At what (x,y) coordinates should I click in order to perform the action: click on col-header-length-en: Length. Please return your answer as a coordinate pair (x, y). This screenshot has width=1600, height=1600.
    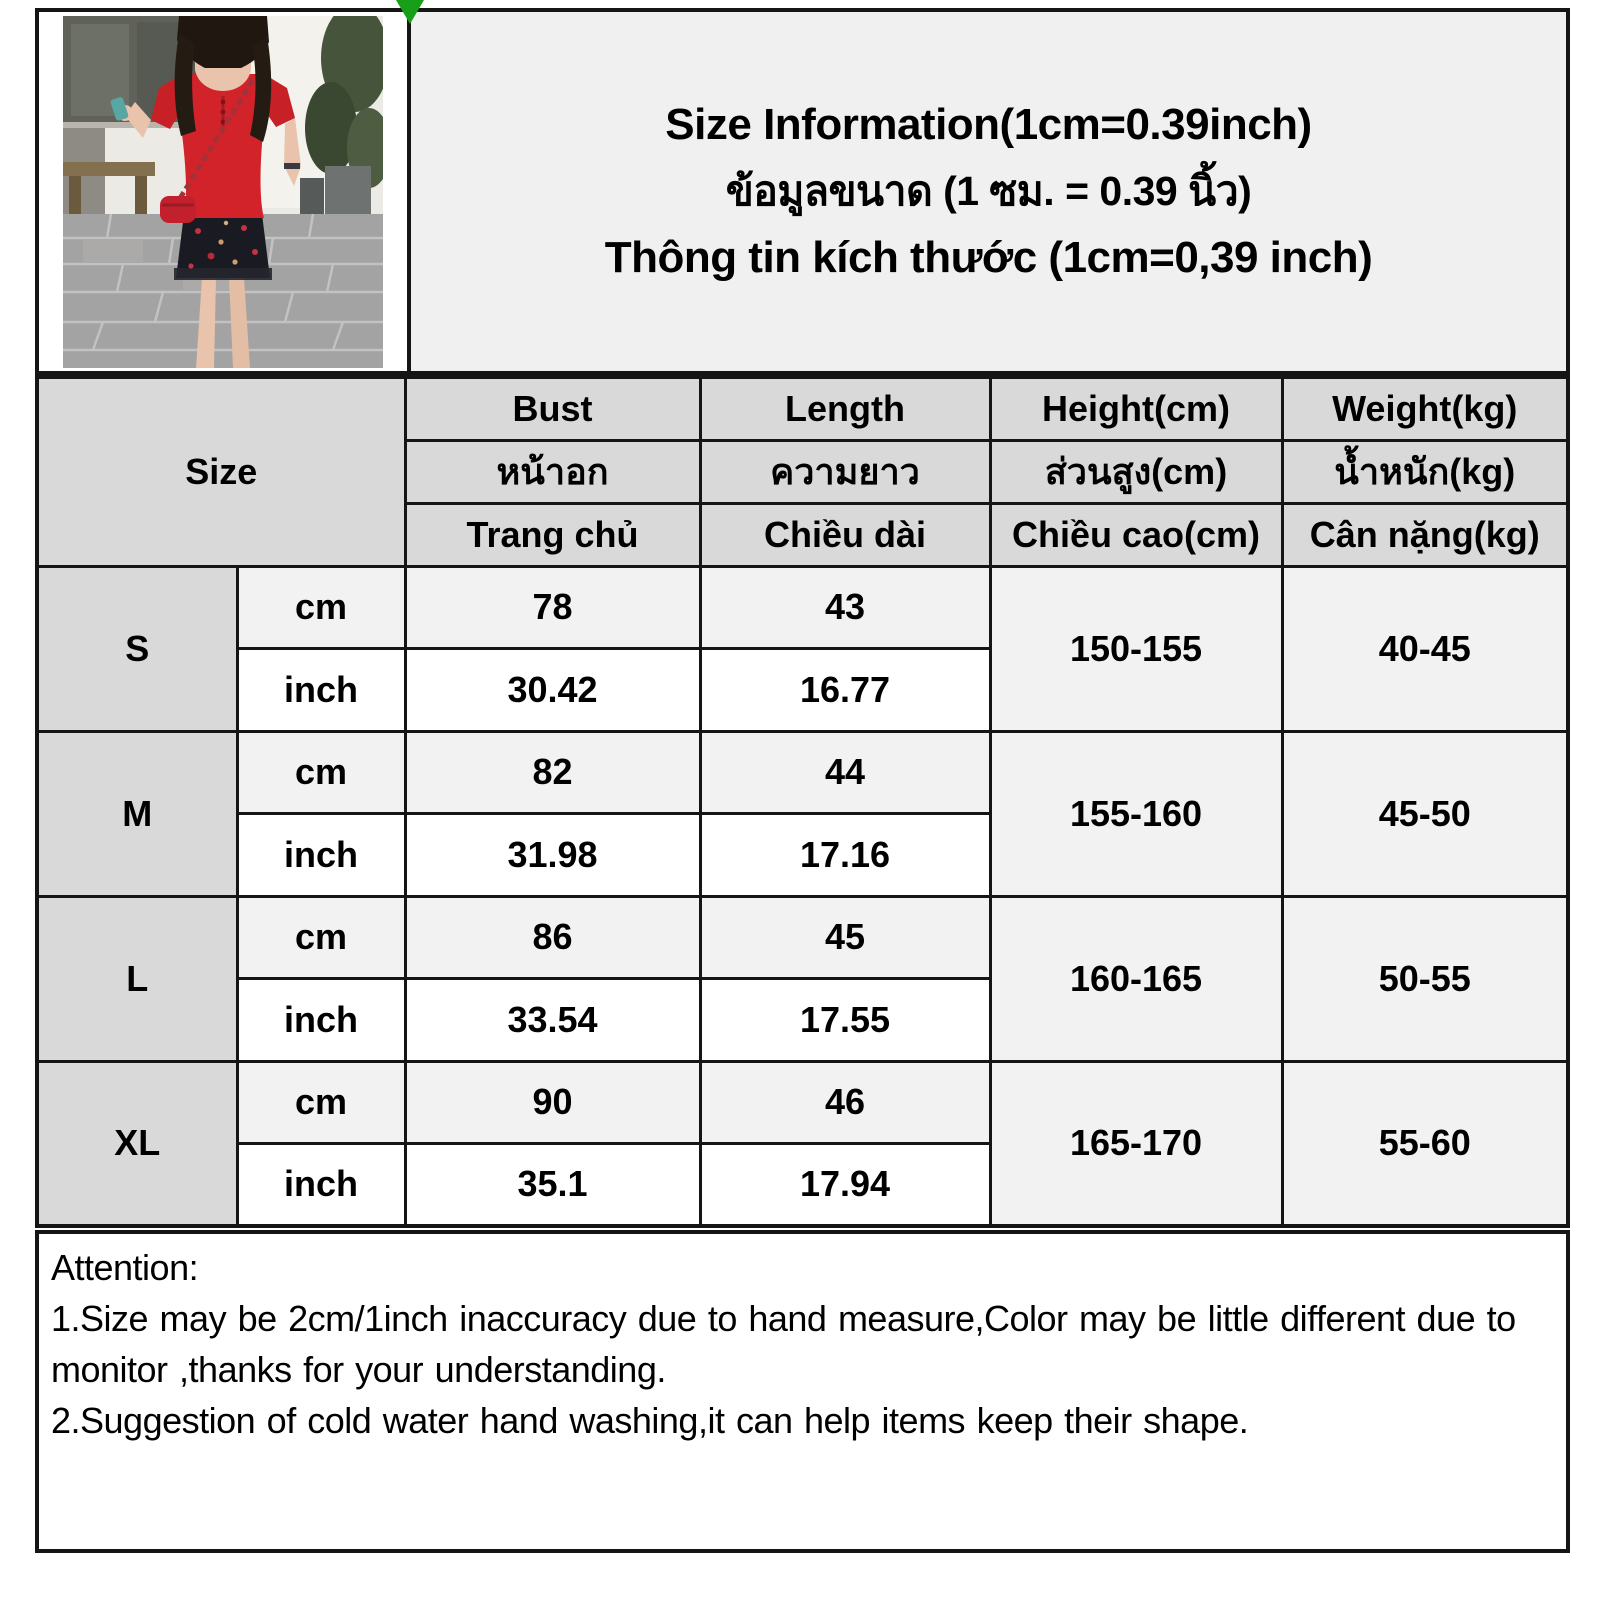
    Looking at the image, I should click on (845, 408).